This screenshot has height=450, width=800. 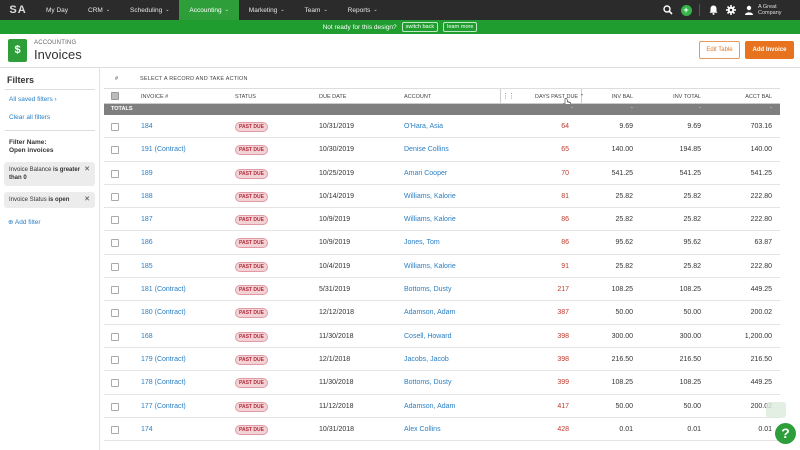 What do you see at coordinates (508, 96) in the screenshot?
I see `drag-handle-icon: ⋮⋮` at bounding box center [508, 96].